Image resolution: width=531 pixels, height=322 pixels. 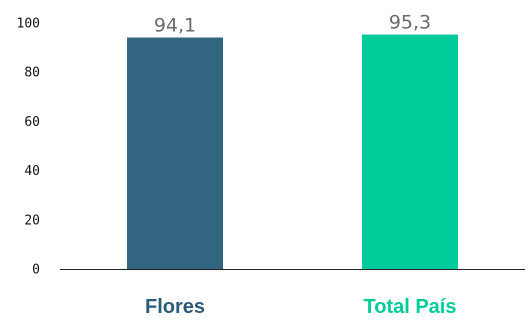 I want to click on bar-flores, so click(x=175, y=153).